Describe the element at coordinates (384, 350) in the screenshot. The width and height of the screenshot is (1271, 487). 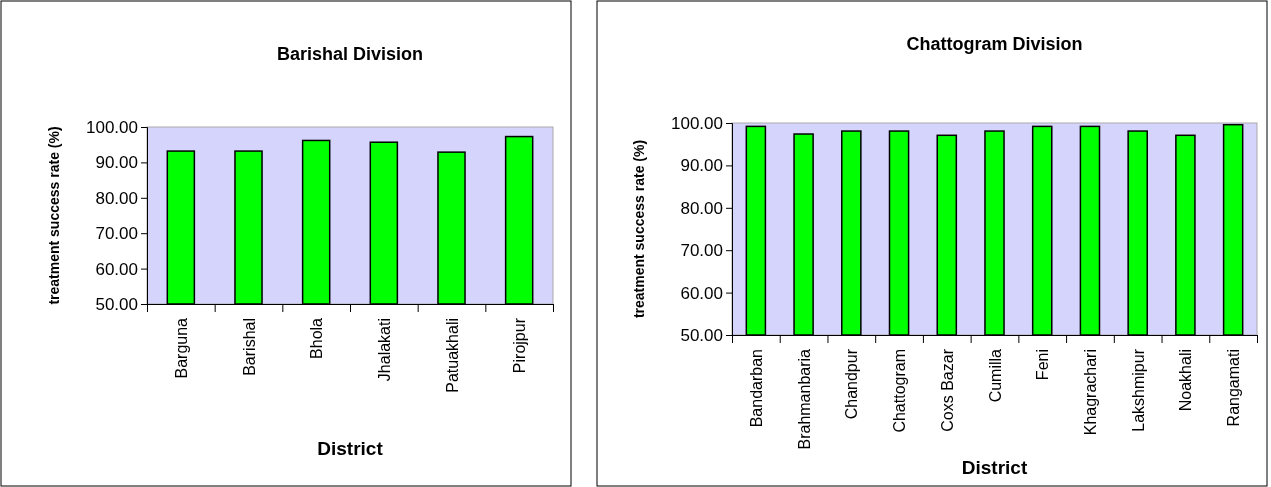
I see `x-tick-label: Jhalakati` at that location.